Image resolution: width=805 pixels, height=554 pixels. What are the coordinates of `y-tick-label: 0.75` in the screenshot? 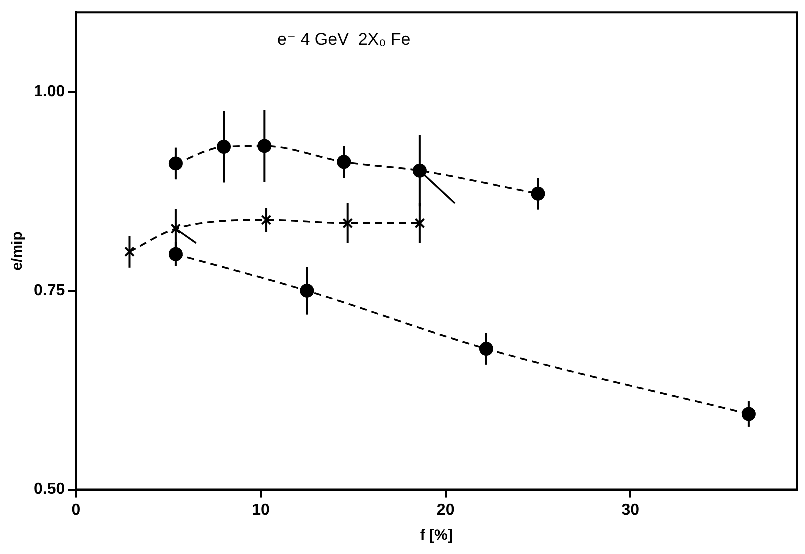 It's located at (50, 291).